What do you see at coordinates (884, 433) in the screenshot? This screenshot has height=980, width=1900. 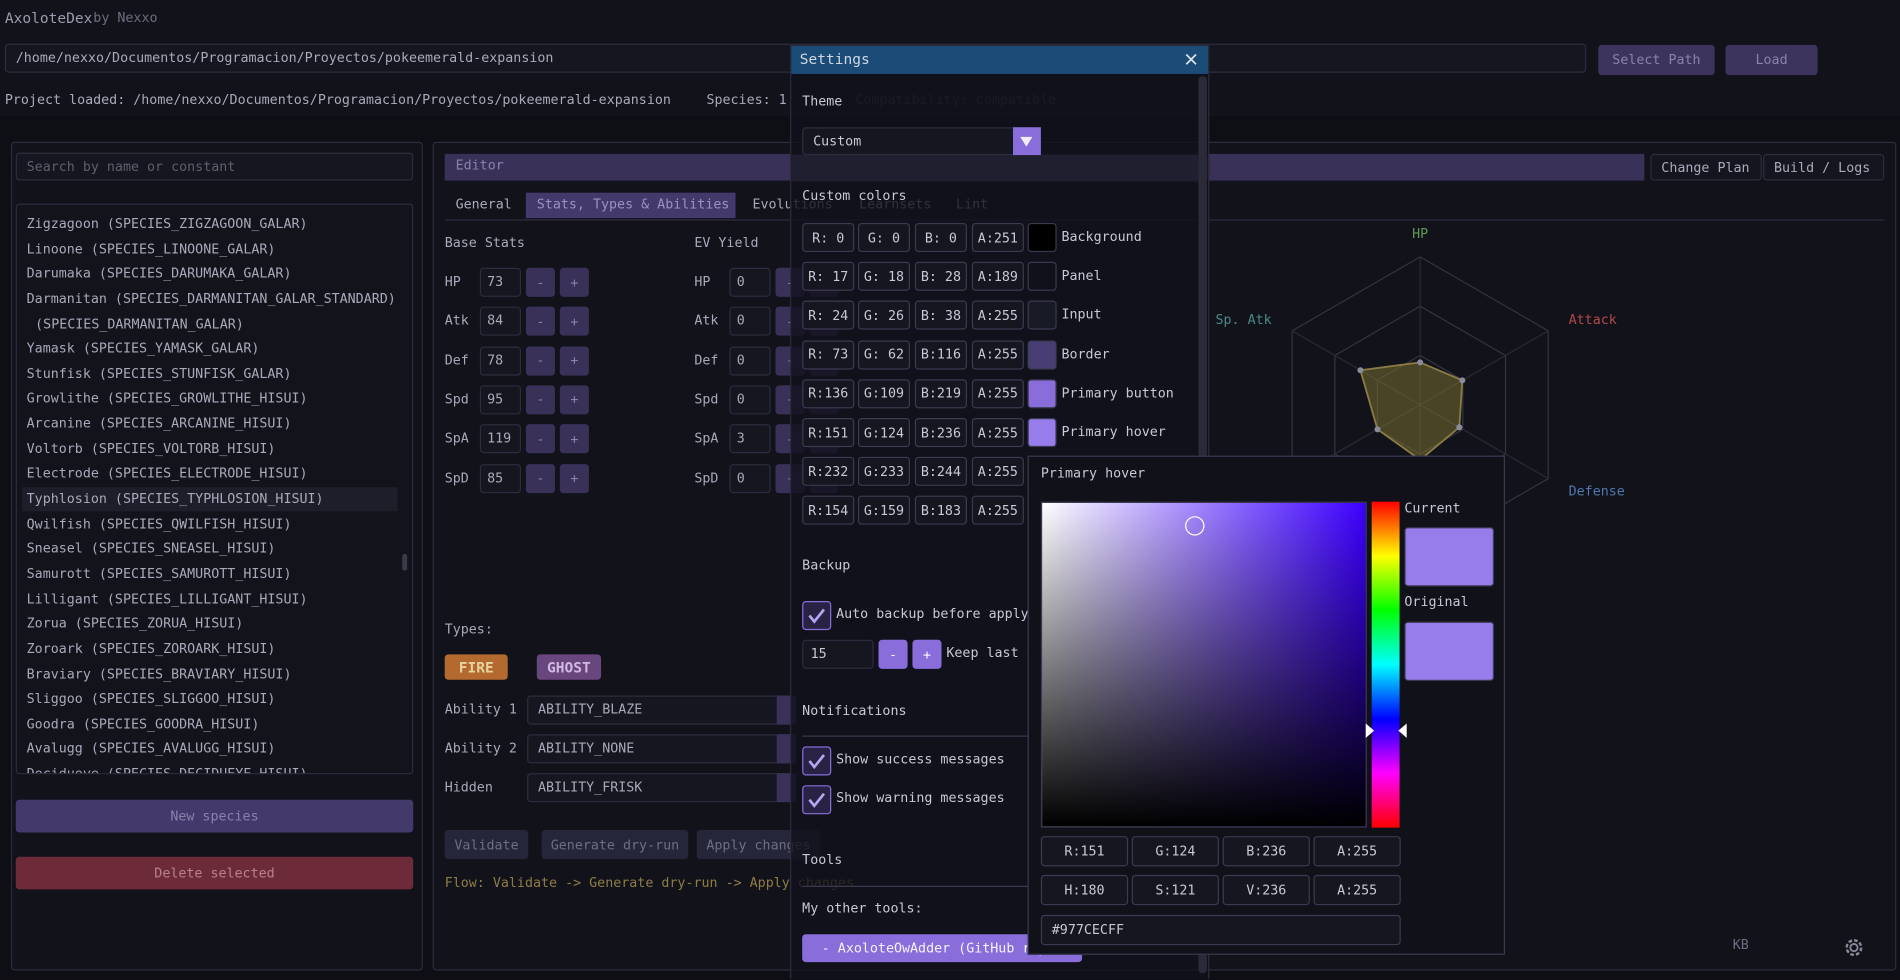 I see `channel-field: G:124` at bounding box center [884, 433].